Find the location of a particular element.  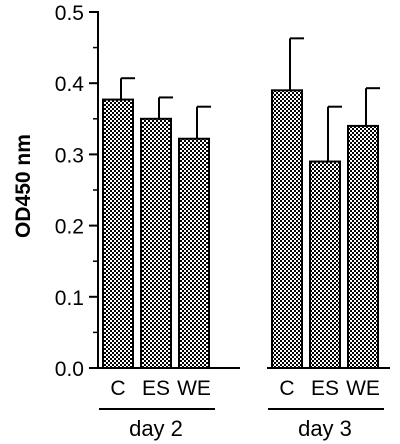

y-tick-label: 0.0 is located at coordinates (69, 369).